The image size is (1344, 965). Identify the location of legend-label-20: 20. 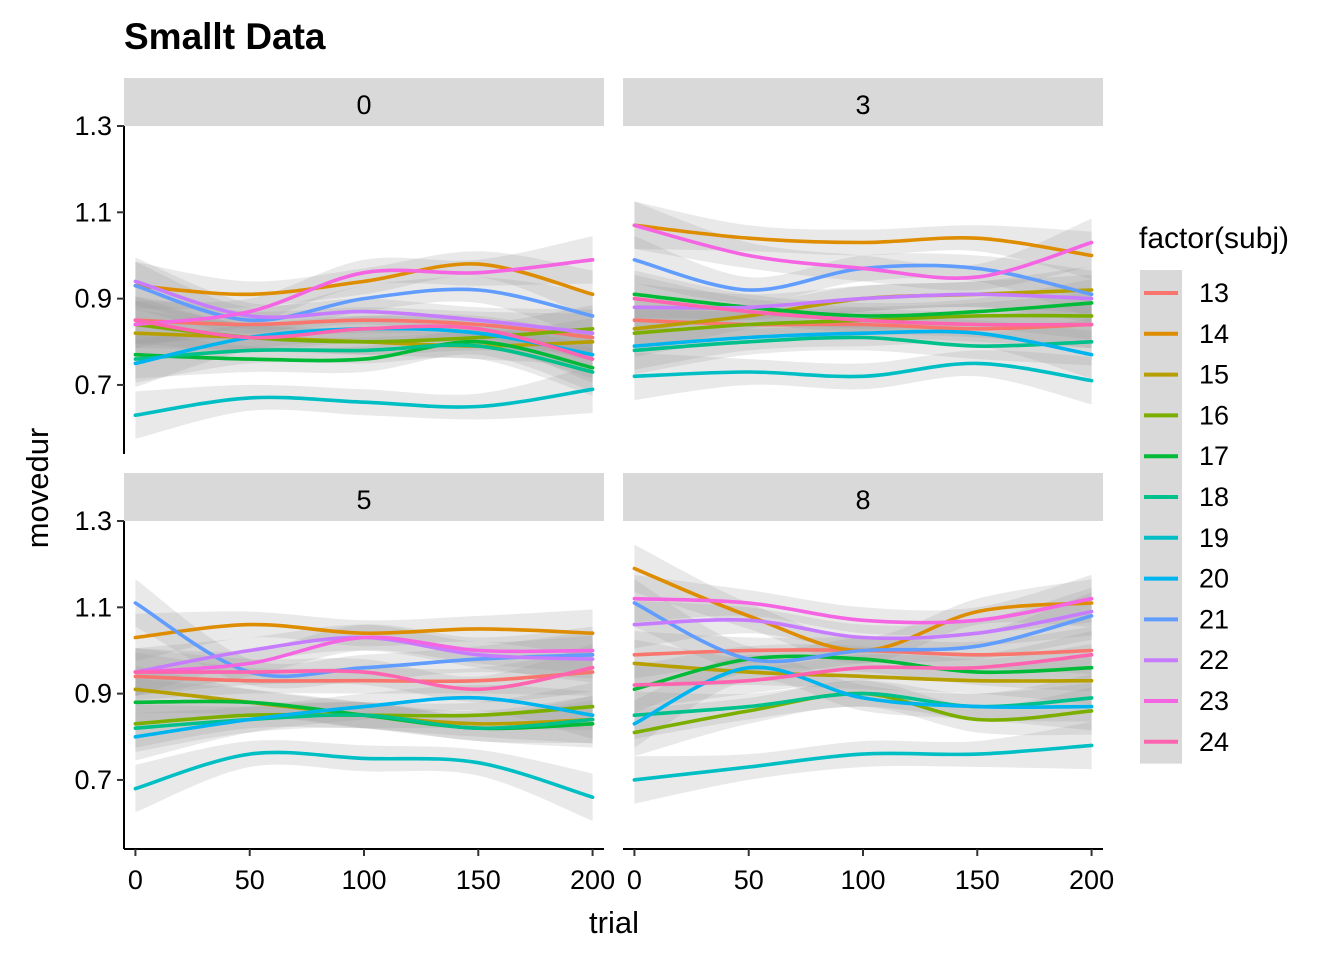
(1214, 579).